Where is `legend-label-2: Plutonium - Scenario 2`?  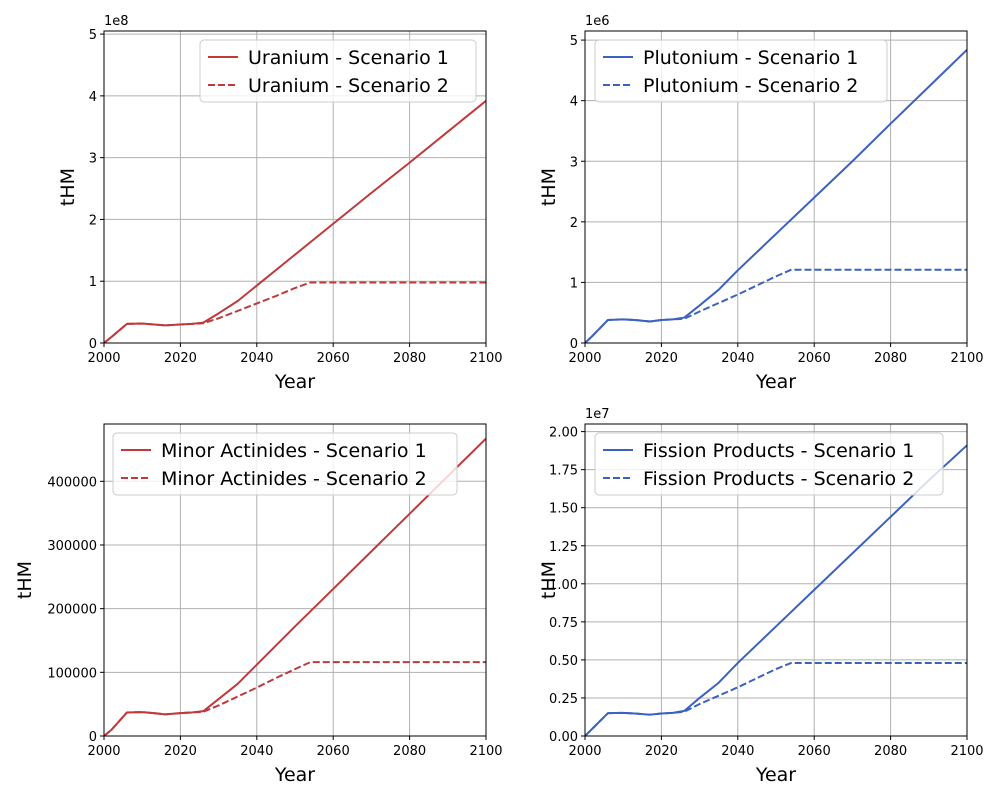
legend-label-2: Plutonium - Scenario 2 is located at coordinates (750, 86).